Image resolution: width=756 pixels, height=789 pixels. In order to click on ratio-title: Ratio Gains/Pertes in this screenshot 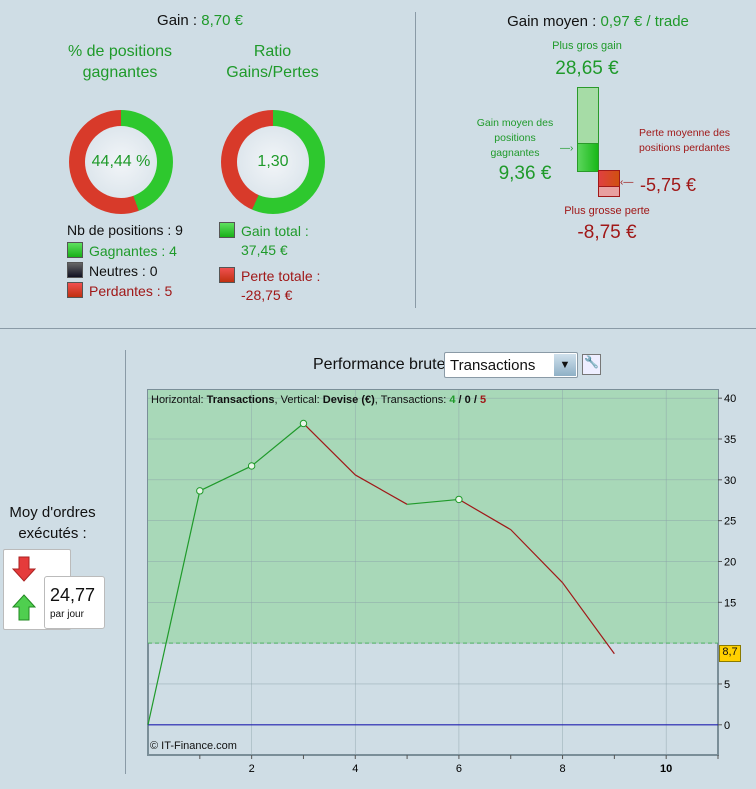, I will do `click(272, 62)`.